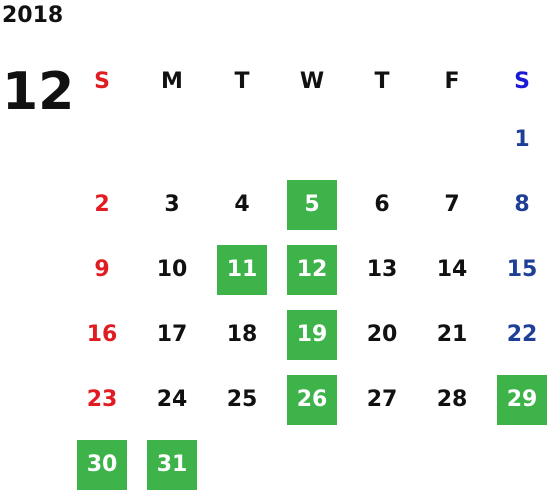 This screenshot has width=548, height=503. Describe the element at coordinates (522, 204) in the screenshot. I see `calendar-day: 8` at that location.